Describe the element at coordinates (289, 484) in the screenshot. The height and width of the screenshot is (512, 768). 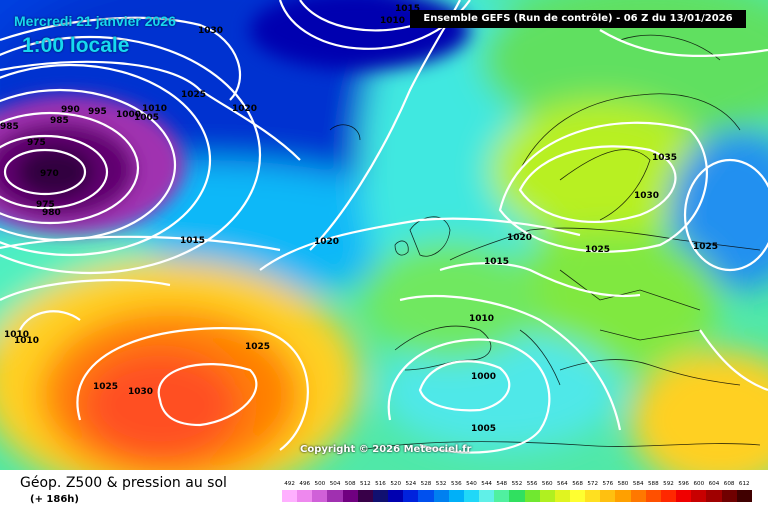
I see `legend-label: 492` at that location.